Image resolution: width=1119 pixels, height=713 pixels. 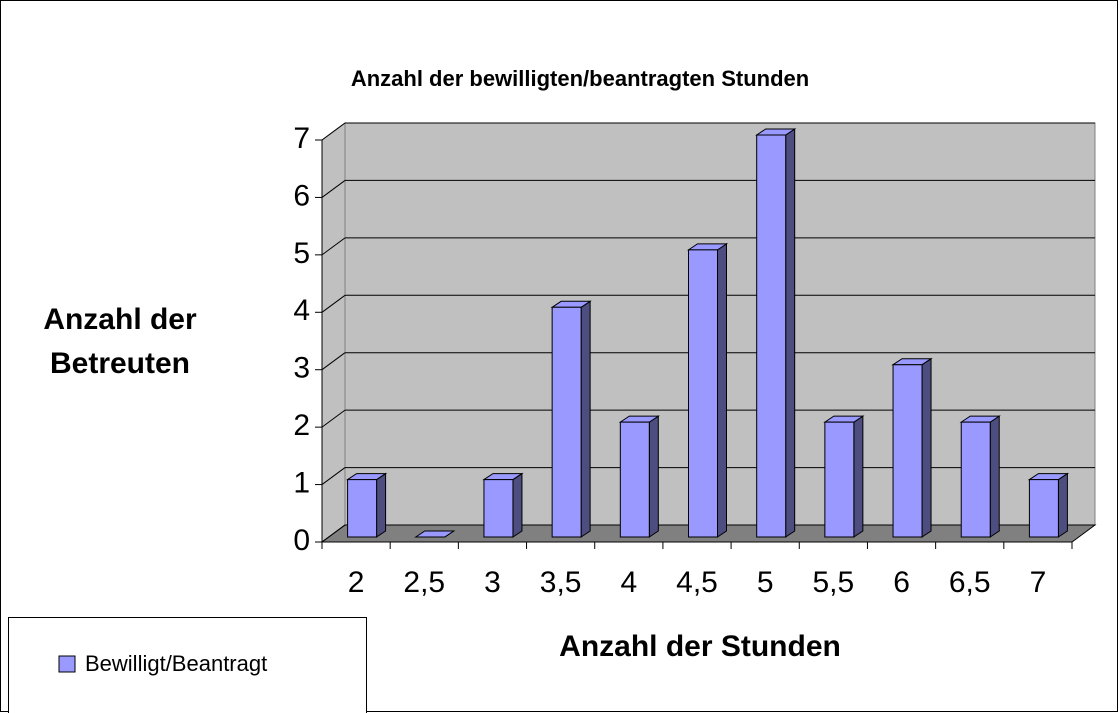 What do you see at coordinates (561, 582) in the screenshot?
I see `x-tick-label: 3,5` at bounding box center [561, 582].